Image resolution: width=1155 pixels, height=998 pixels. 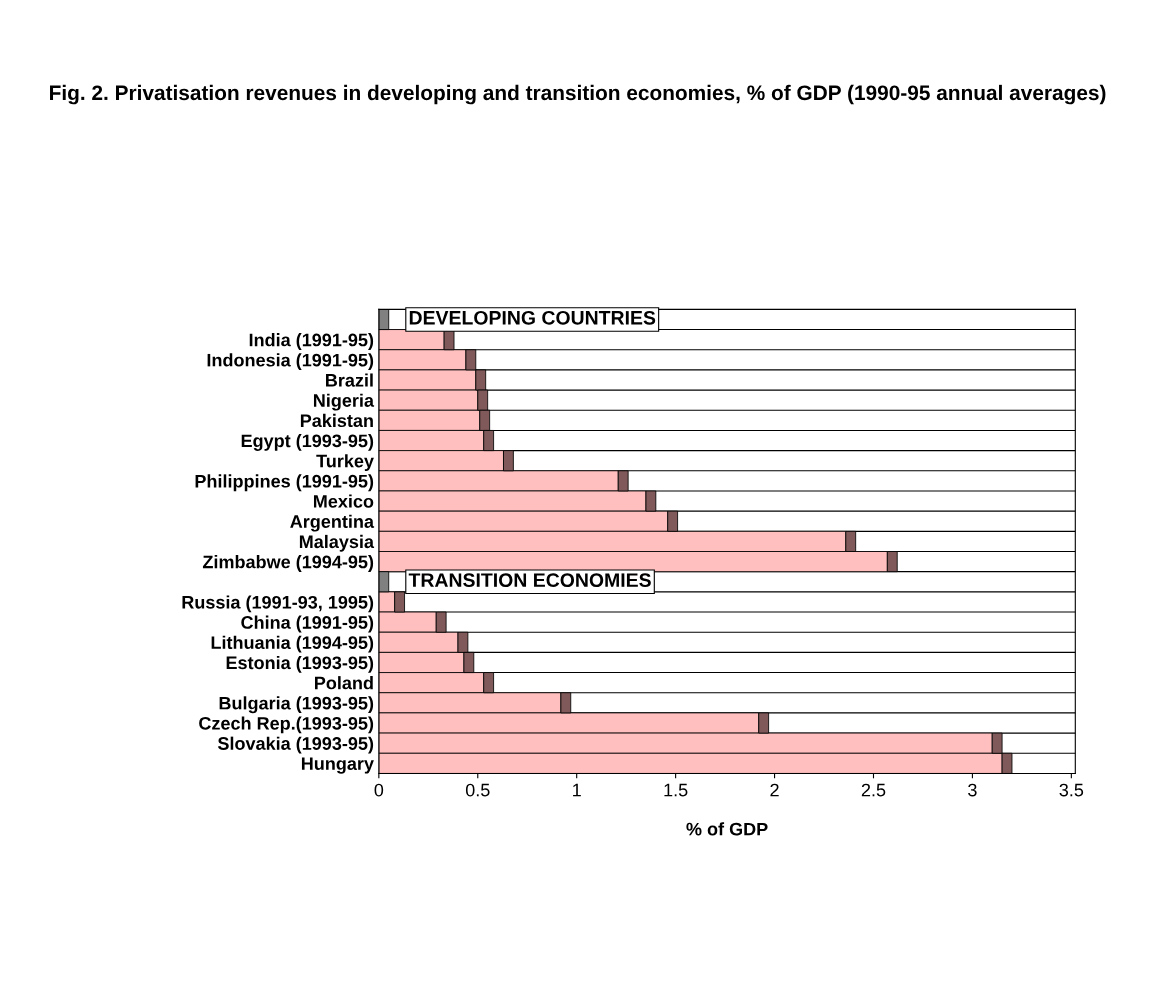 I want to click on x-tick-label: 0.5, so click(x=477, y=790).